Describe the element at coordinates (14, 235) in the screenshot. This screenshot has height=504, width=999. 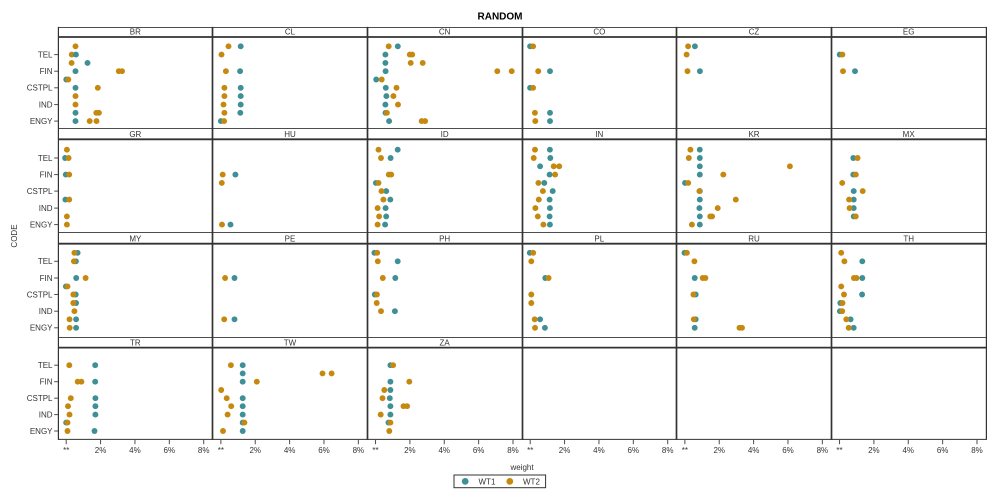
I see `svg-text: CODE` at that location.